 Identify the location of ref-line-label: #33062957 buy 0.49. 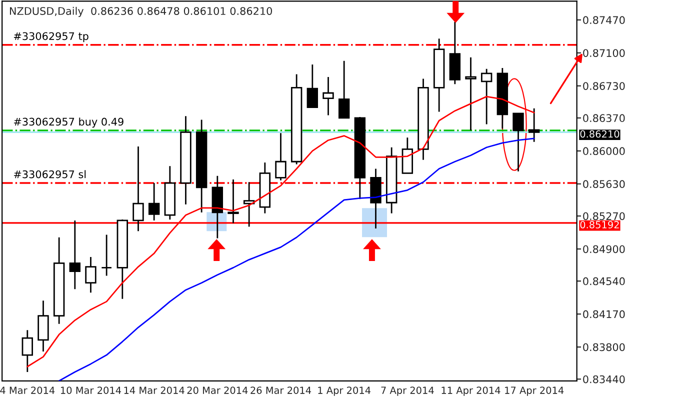
(69, 123).